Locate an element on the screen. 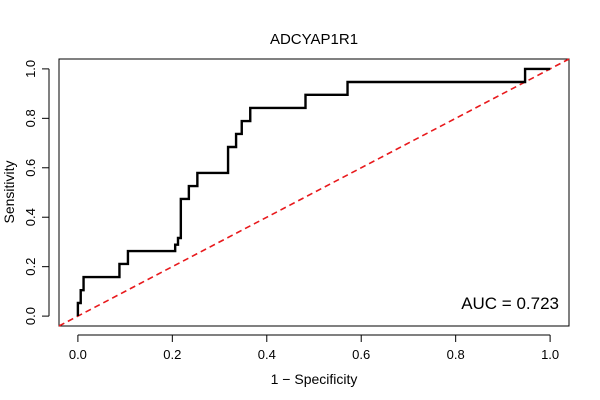 The image size is (600, 400). x-tick-label: 0.0 is located at coordinates (78, 354).